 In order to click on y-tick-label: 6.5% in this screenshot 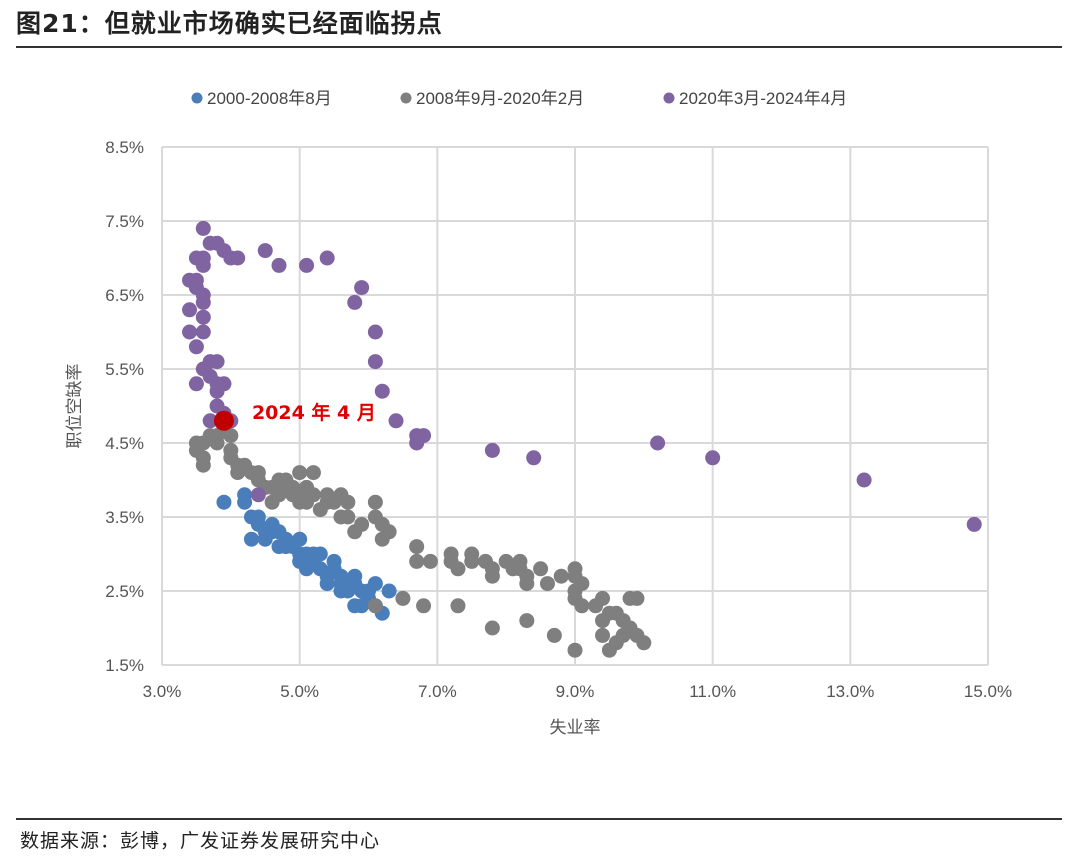, I will do `click(124, 295)`.